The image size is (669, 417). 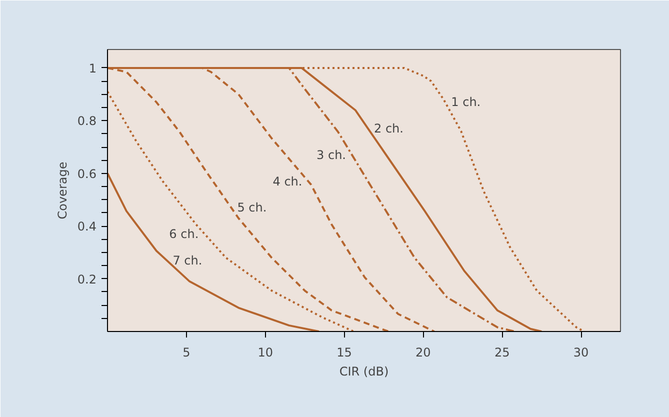 What do you see at coordinates (186, 353) in the screenshot?
I see `x-tick-label: 5` at bounding box center [186, 353].